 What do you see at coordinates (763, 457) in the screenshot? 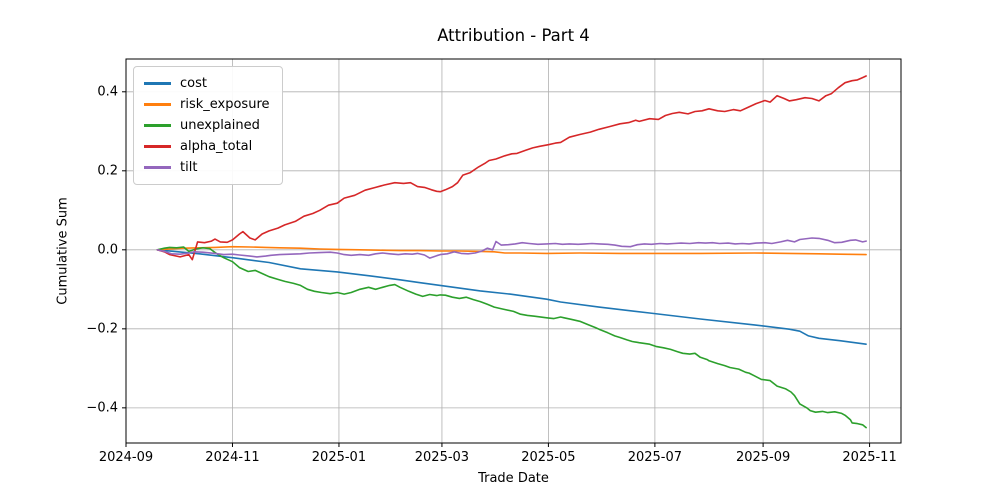
I see `x-tick-label: 2025-09` at bounding box center [763, 457].